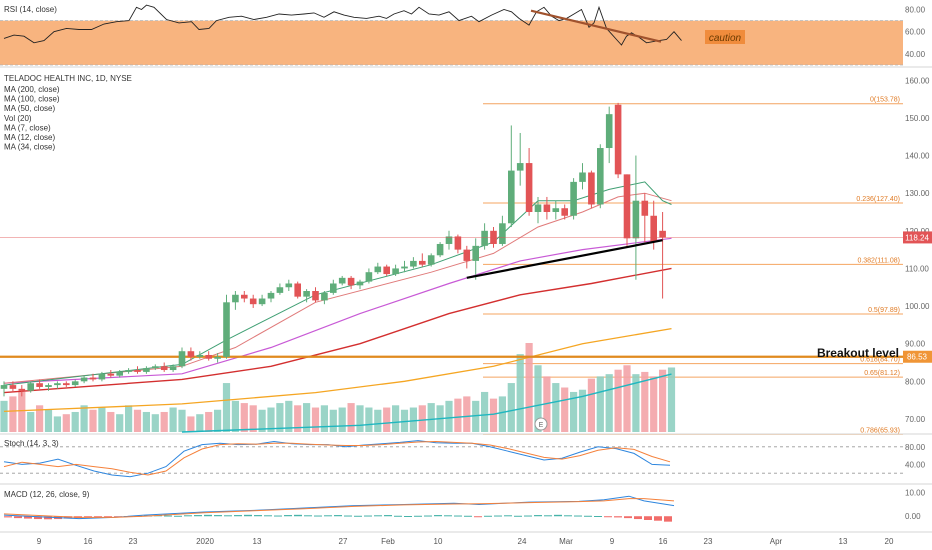  Describe the element at coordinates (68, 78) in the screenshot. I see `symbol-title: TELADOC HEALTH INC, 1D, NYSE` at that location.